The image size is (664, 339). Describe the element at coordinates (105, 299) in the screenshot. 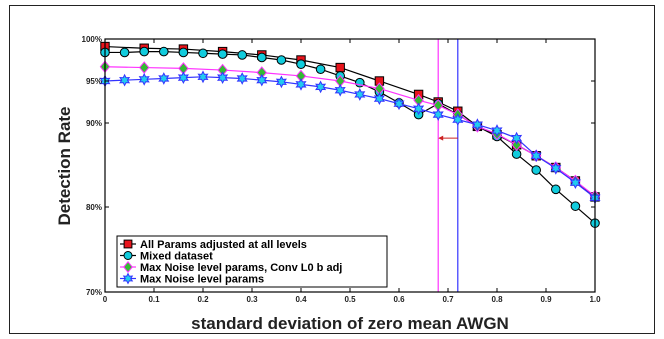

I see `x-tick-label: 0` at that location.